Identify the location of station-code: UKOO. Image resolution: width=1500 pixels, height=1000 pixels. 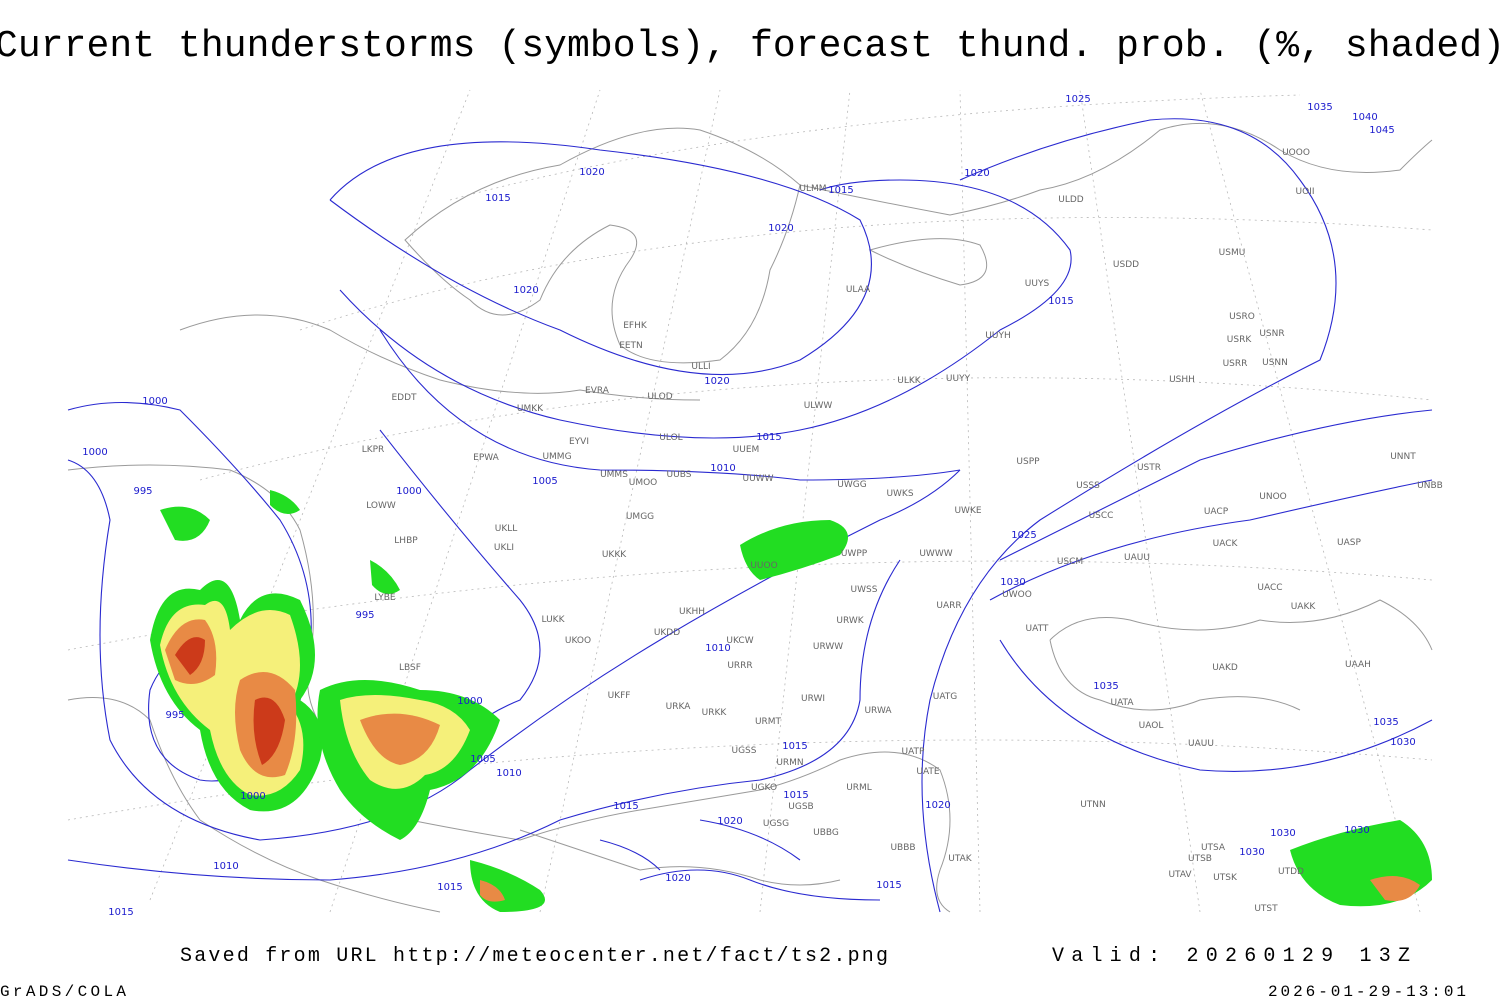
(578, 641).